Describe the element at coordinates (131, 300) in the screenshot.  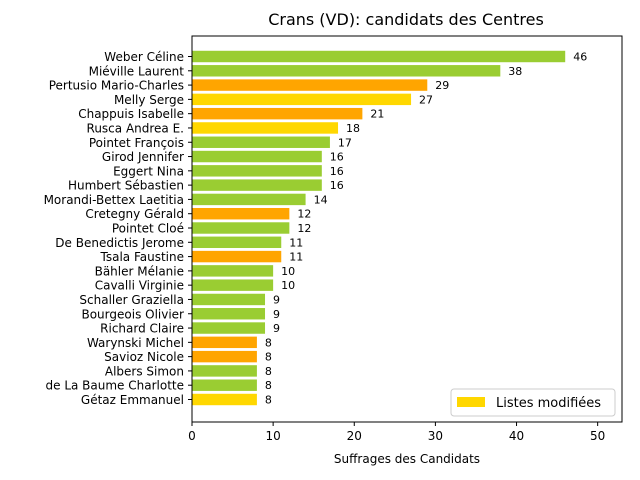
I see `y-tick-label: Schaller Graziella` at that location.